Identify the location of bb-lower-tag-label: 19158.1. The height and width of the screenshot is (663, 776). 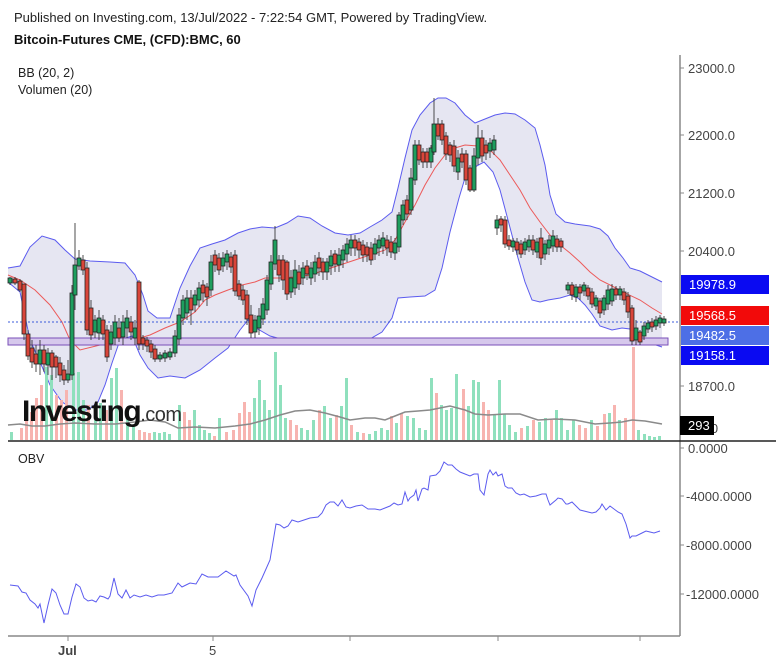
(712, 355).